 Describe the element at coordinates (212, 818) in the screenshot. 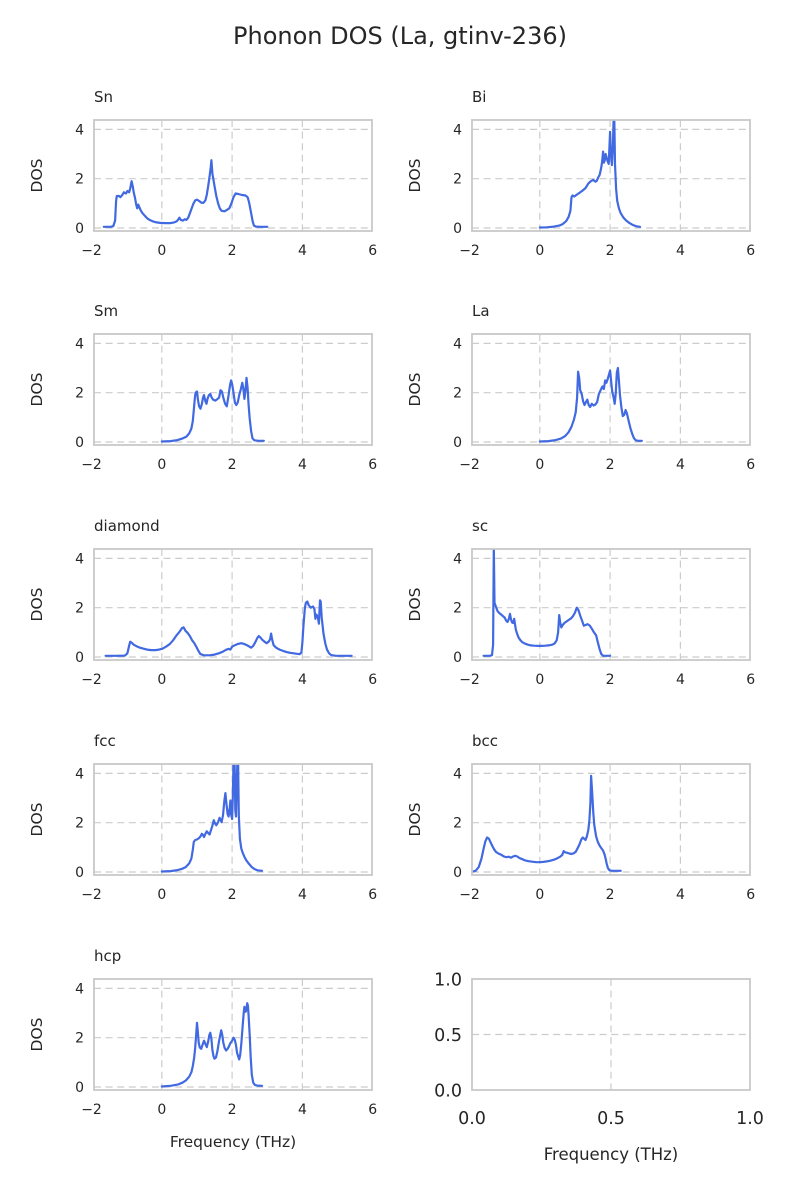

I see `dos-curve-fcc` at that location.